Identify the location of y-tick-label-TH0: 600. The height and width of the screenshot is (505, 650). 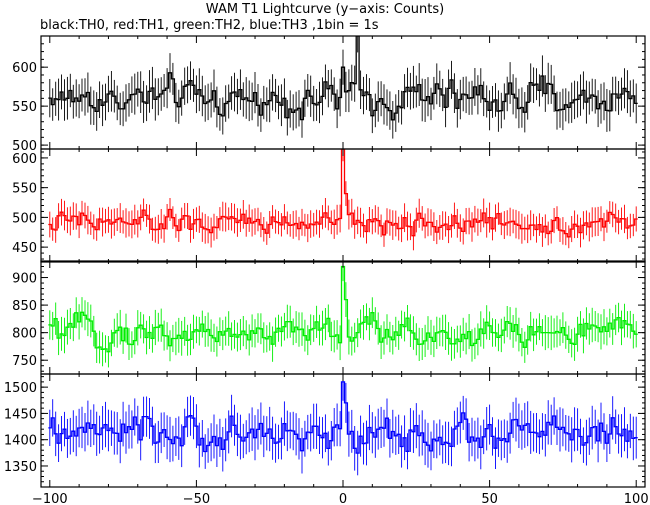
(24, 68).